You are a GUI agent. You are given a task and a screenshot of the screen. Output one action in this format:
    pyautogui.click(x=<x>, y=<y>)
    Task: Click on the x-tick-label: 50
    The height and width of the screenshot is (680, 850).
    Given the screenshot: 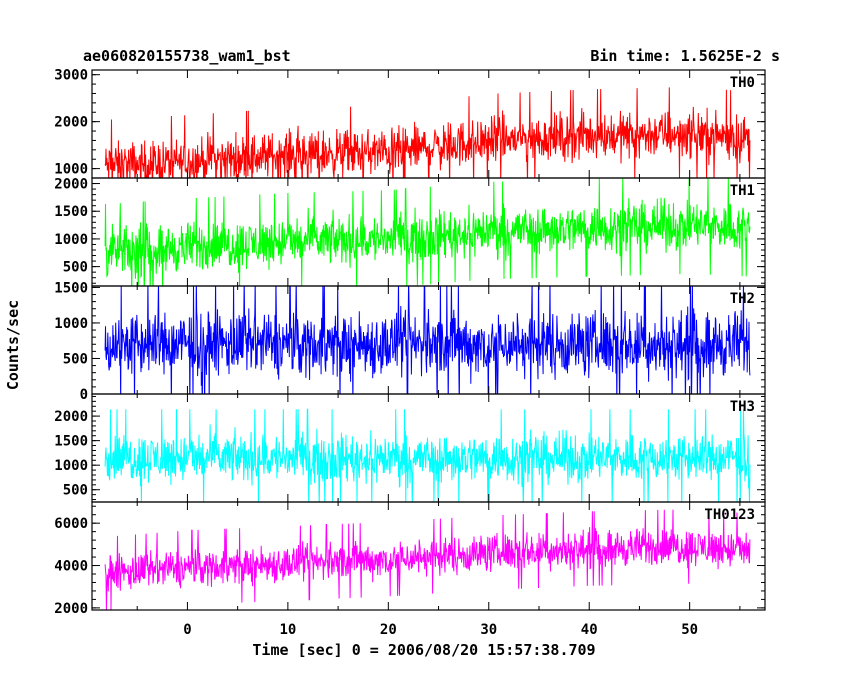 What is the action you would take?
    pyautogui.click(x=689, y=630)
    